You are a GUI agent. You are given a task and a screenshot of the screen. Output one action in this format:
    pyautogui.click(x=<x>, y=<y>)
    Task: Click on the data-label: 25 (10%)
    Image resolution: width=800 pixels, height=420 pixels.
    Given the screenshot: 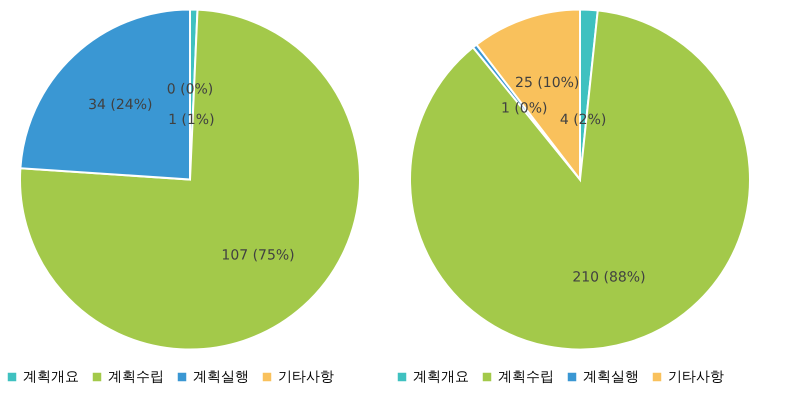 What is the action you would take?
    pyautogui.click(x=547, y=82)
    